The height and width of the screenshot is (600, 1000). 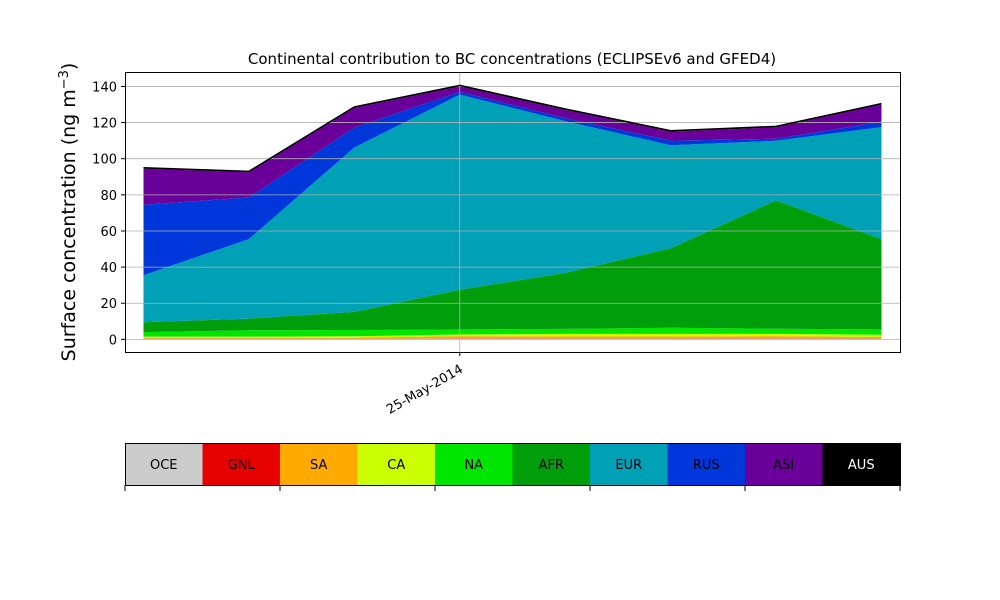 What do you see at coordinates (68, 212) in the screenshot?
I see `y-axis-label: Surface concentration (ng m−3)` at bounding box center [68, 212].